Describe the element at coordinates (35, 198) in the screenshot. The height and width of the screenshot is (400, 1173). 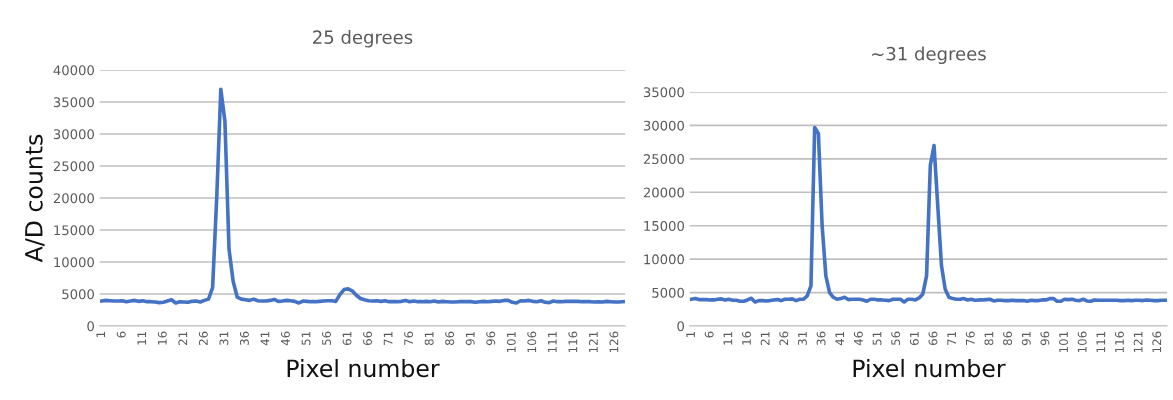
I see `y-axis-title: A/D counts` at that location.